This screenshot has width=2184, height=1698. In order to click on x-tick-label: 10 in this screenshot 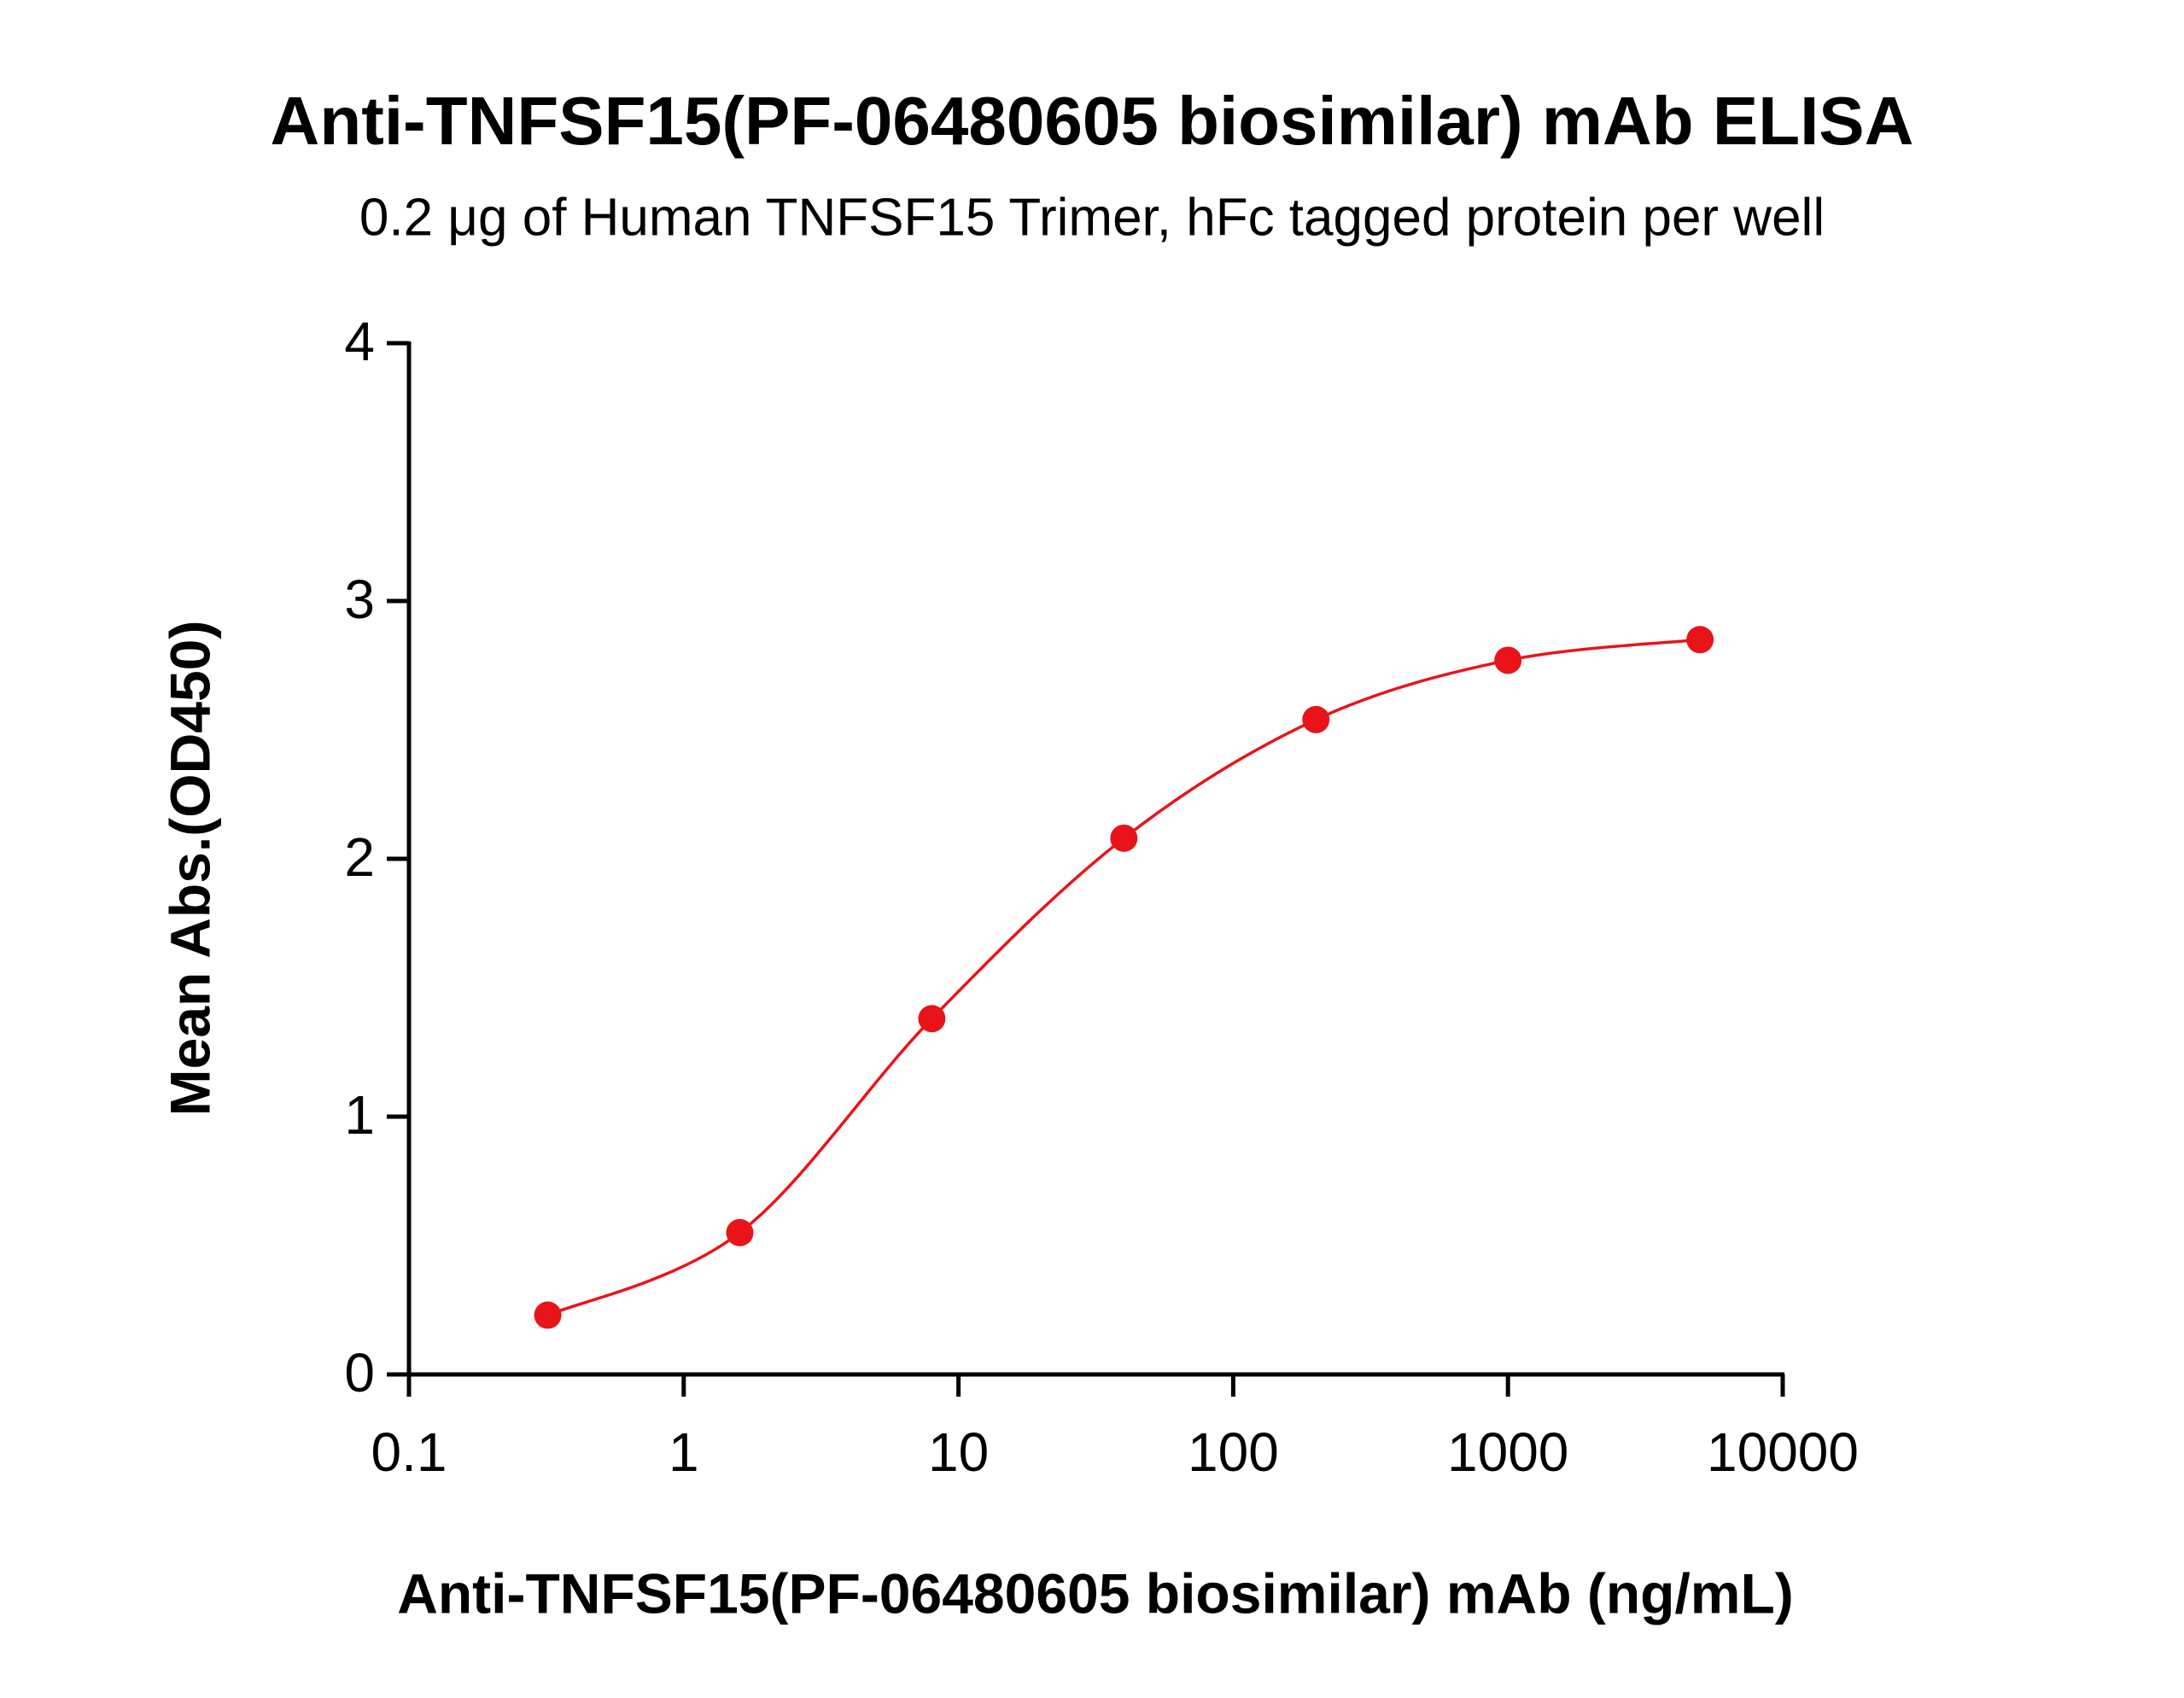, I will do `click(958, 1452)`.